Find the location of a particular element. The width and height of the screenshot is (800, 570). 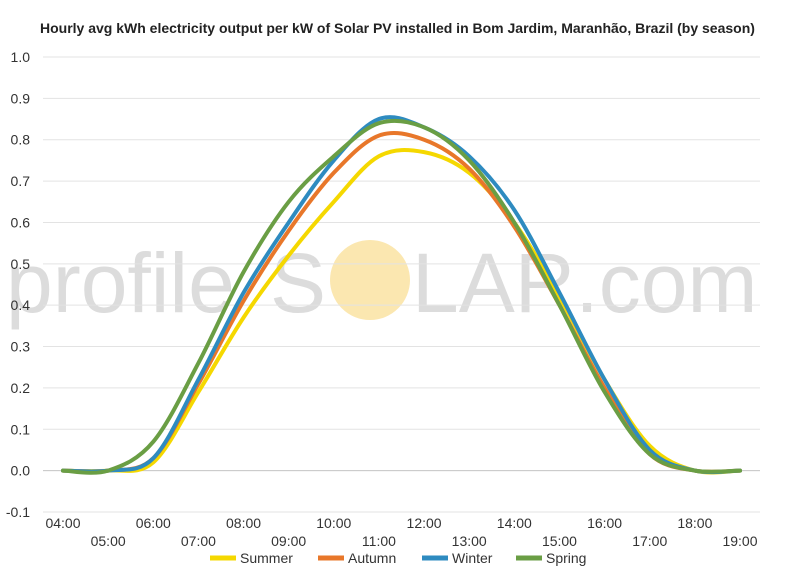

x-tick-label: 05:00 is located at coordinates (108, 541).